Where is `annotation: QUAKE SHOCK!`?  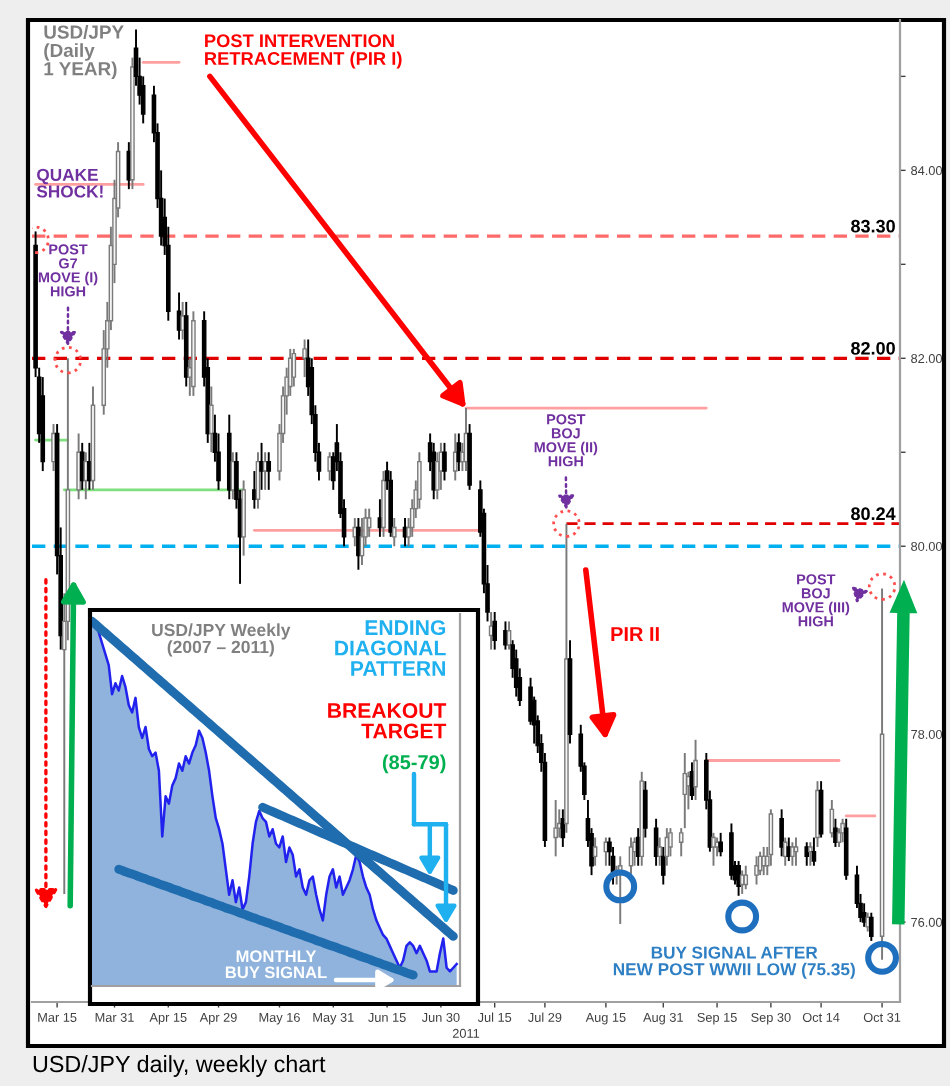 annotation: QUAKE SHOCK! is located at coordinates (69, 183).